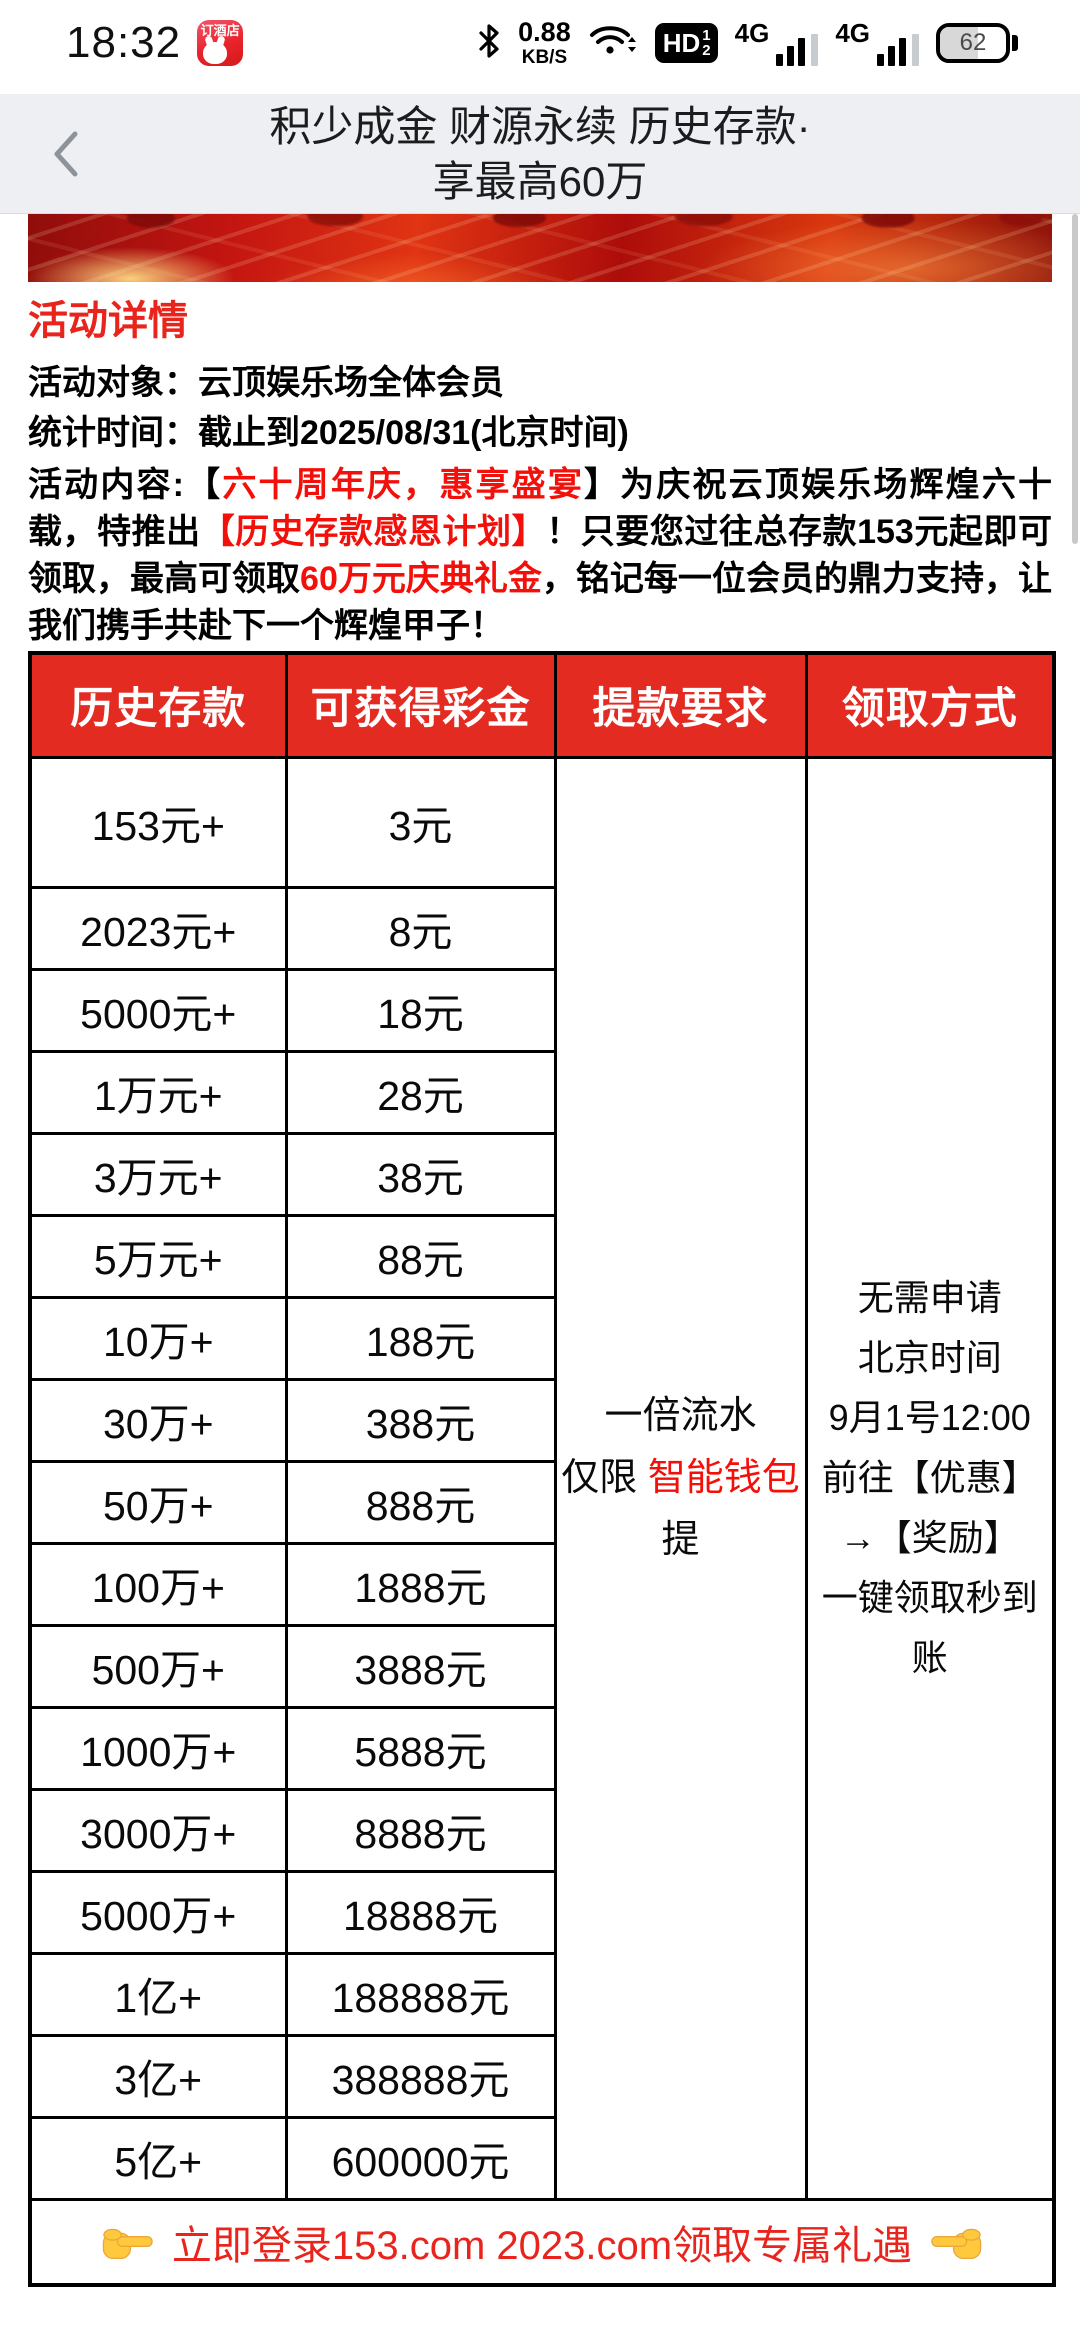 This screenshot has width=1080, height=2340. What do you see at coordinates (541, 1338) in the screenshot?
I see `table-row: 10万+ 188元` at bounding box center [541, 1338].